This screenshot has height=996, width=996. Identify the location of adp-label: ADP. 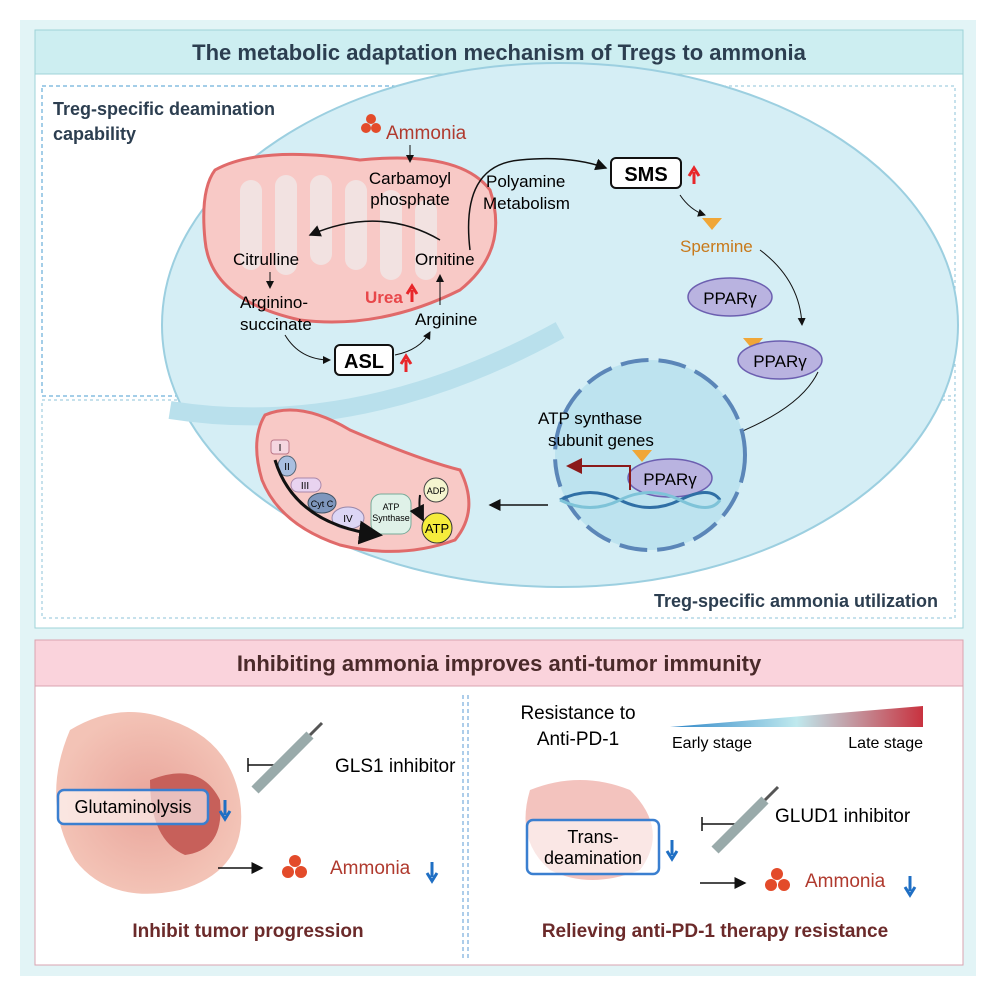
(436, 491).